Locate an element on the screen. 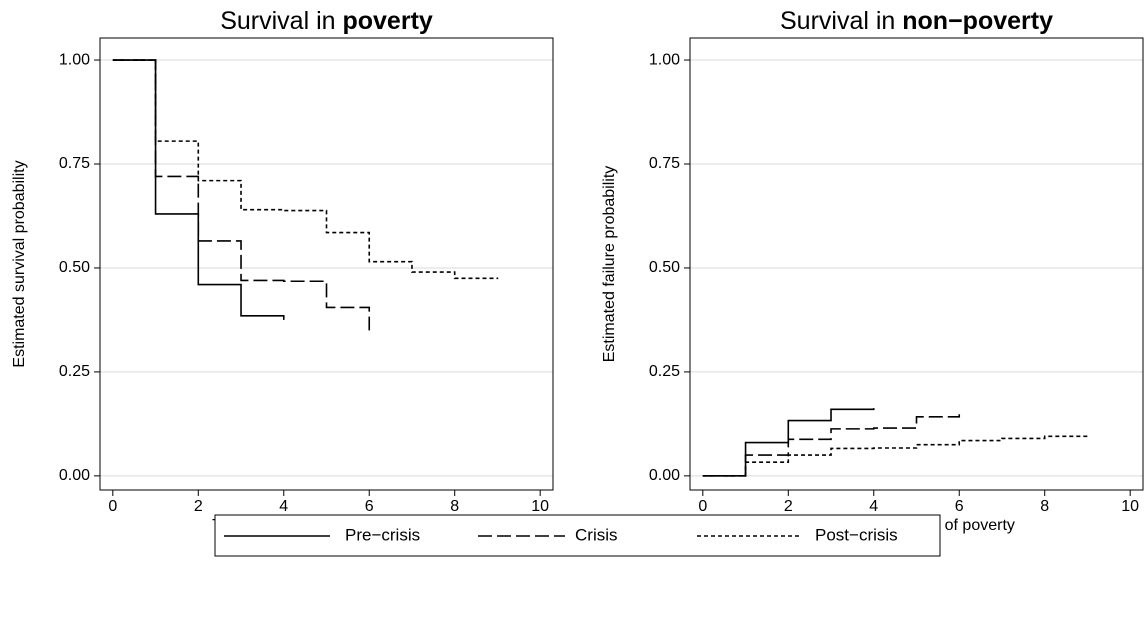 Image resolution: width=1148 pixels, height=634 pixels. title-emphasis: poverty is located at coordinates (387, 21).